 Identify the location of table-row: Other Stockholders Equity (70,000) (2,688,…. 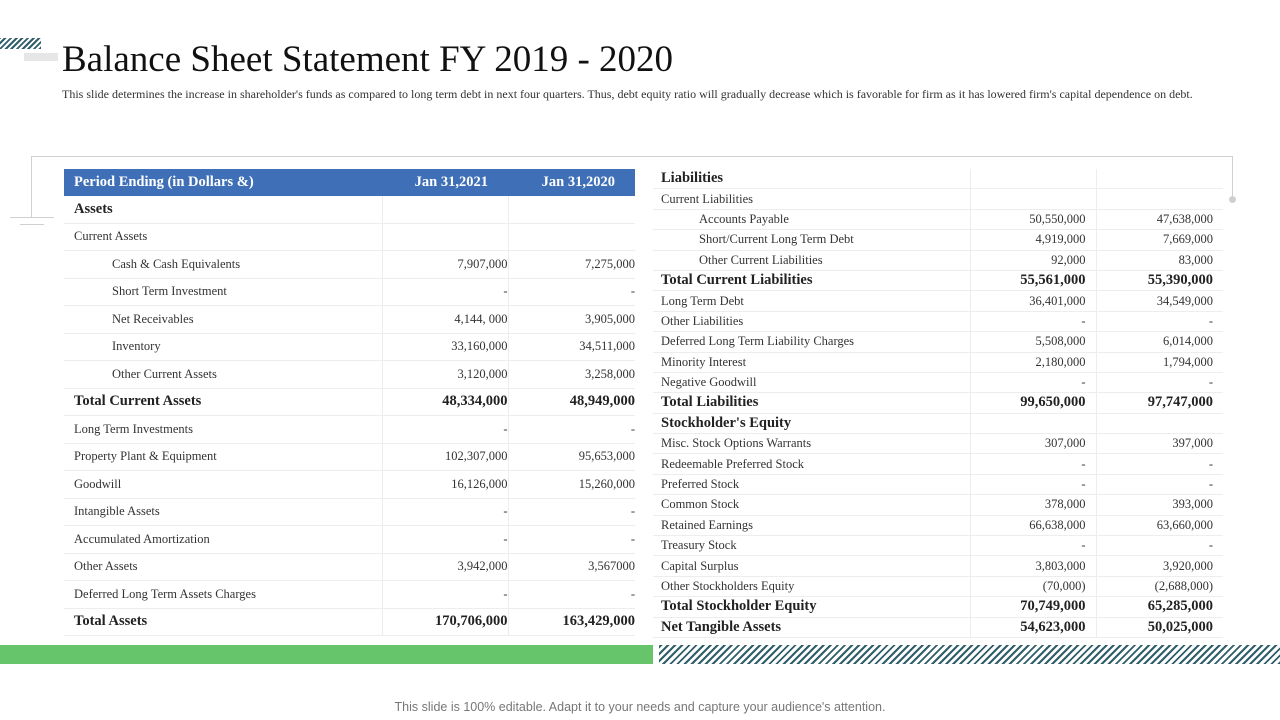
(938, 587).